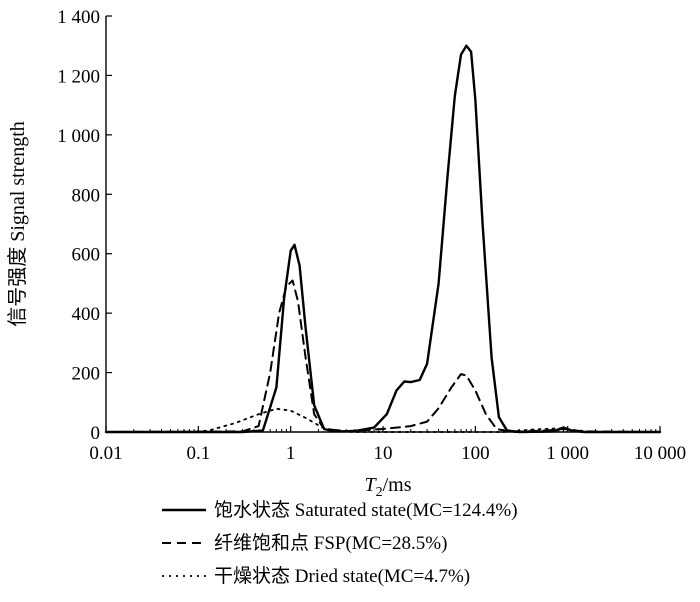 The height and width of the screenshot is (602, 700). Describe the element at coordinates (86, 195) in the screenshot. I see `y-tick-label: 800` at that location.